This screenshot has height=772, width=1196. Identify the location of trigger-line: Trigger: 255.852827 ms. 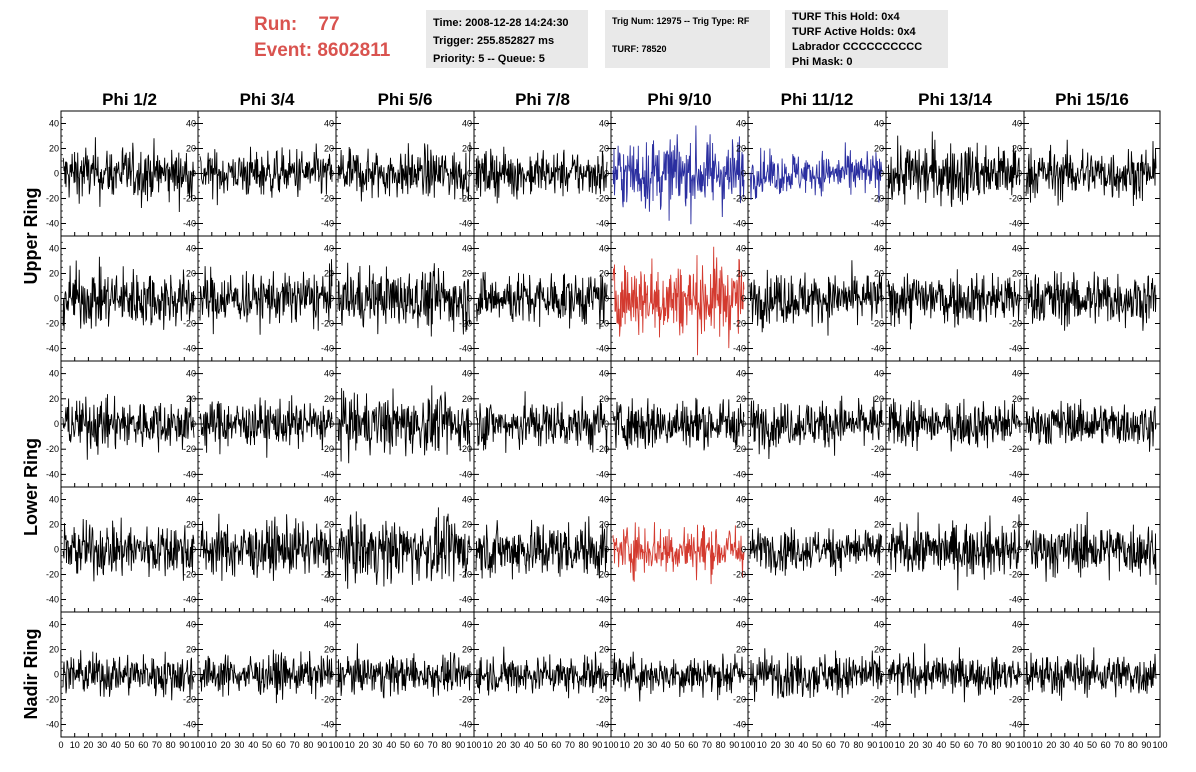
(494, 41).